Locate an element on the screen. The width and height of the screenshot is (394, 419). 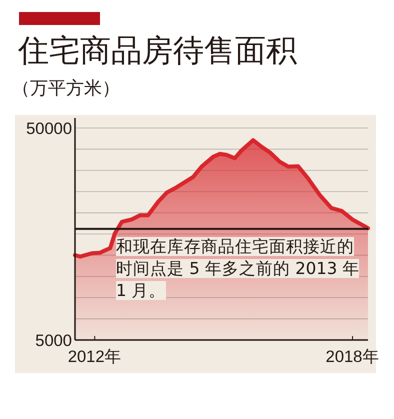
x-tick-label: 2012年 is located at coordinates (95, 357).